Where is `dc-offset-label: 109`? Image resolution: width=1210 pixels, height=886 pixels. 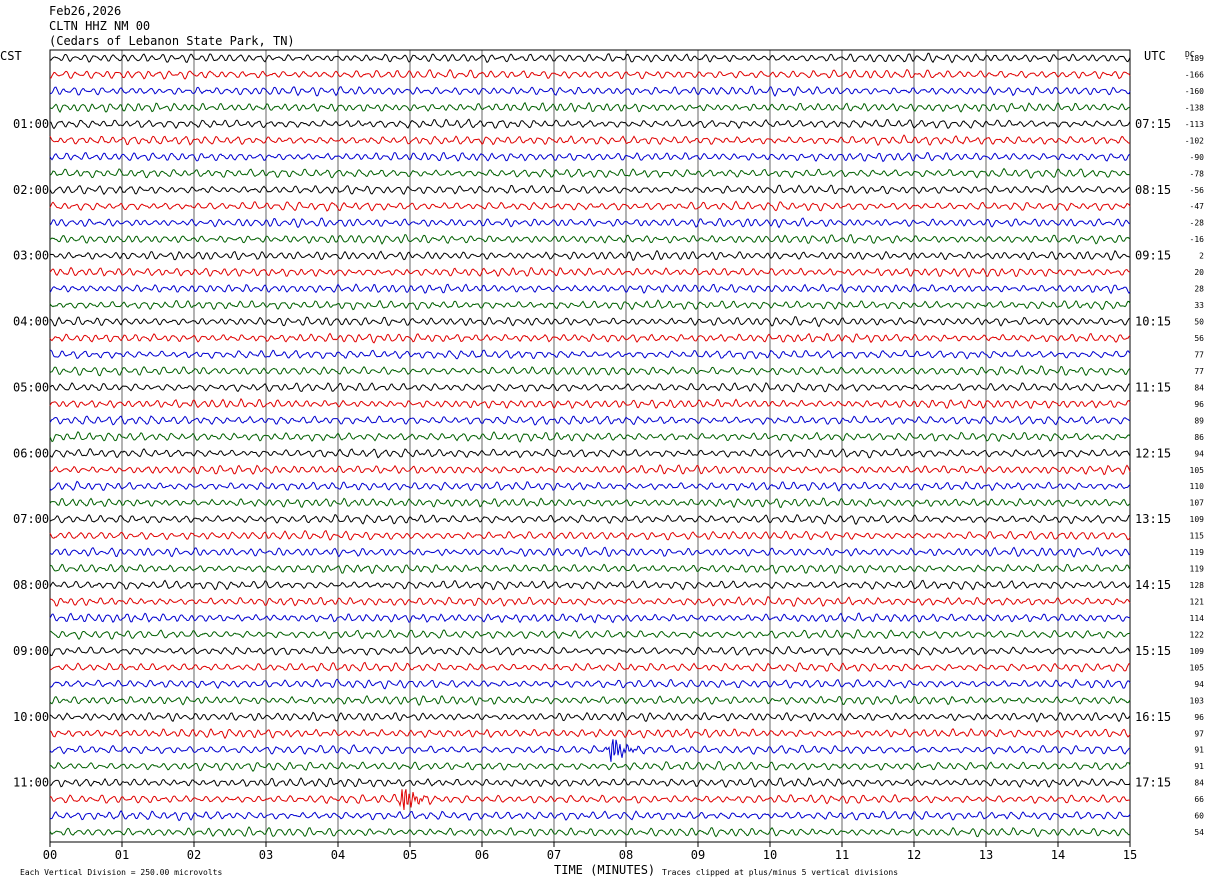
dc-offset-label: 109 is located at coordinates (1197, 651).